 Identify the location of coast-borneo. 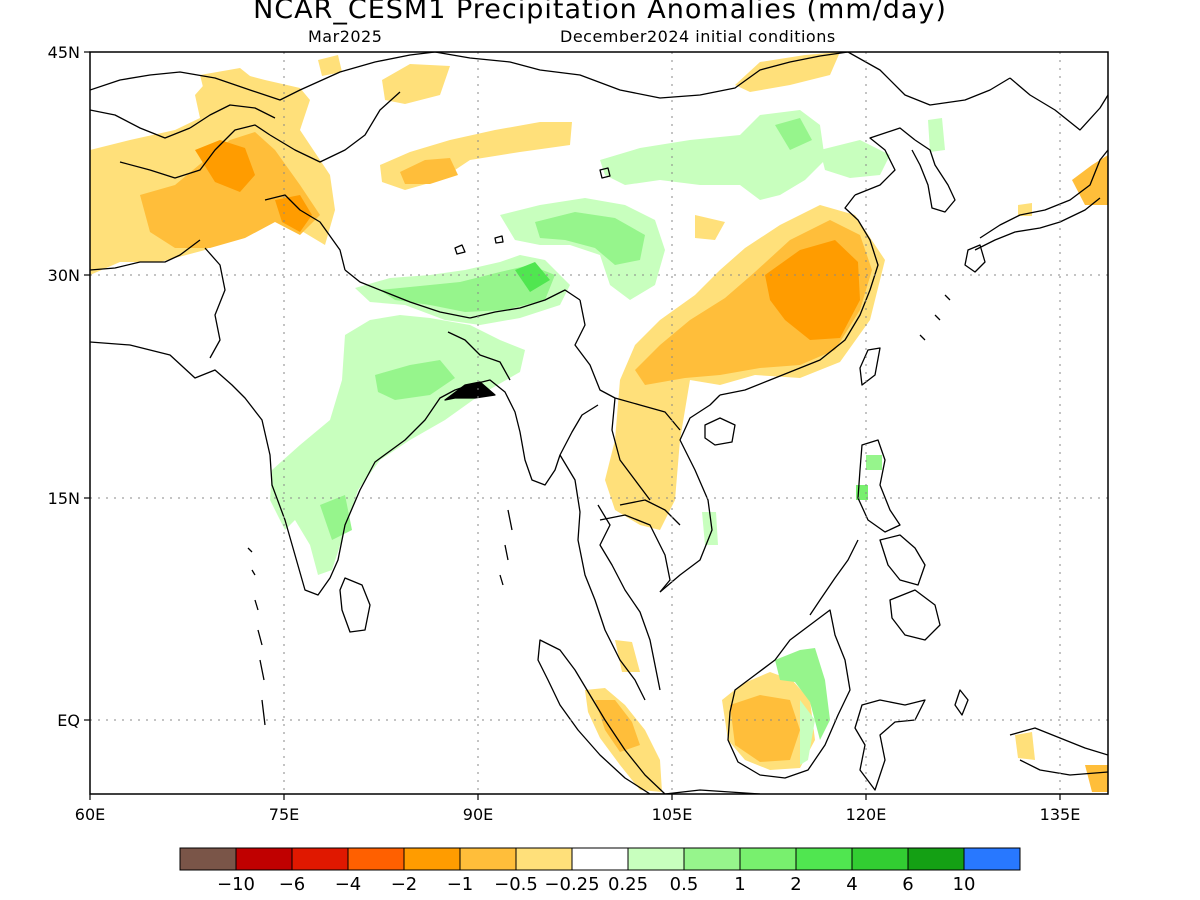
(789, 694).